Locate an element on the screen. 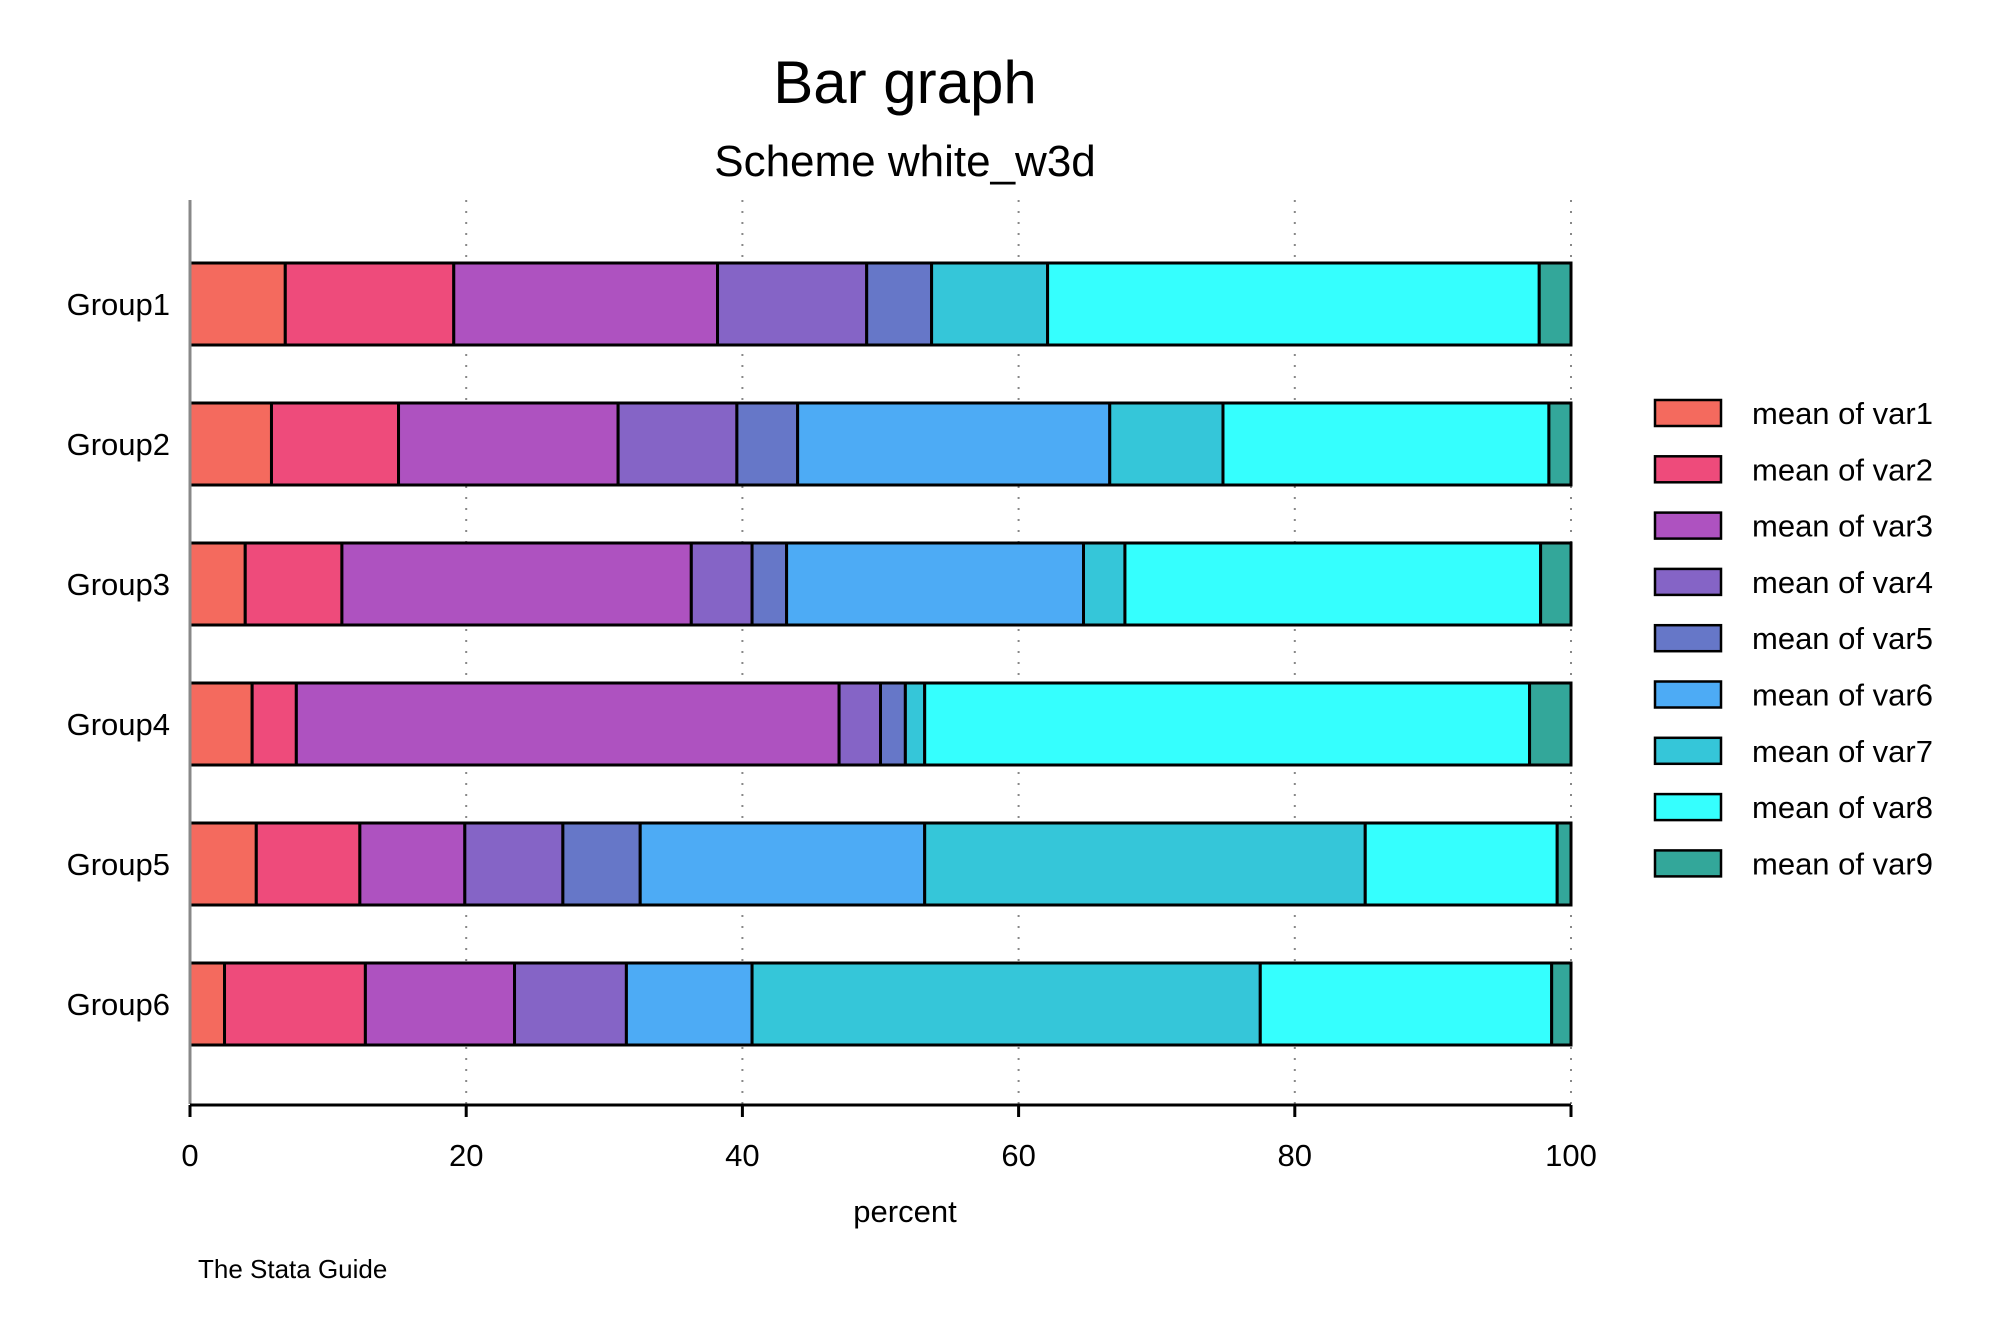 The height and width of the screenshot is (1338, 2000). bar-group2-var7 is located at coordinates (1166, 444).